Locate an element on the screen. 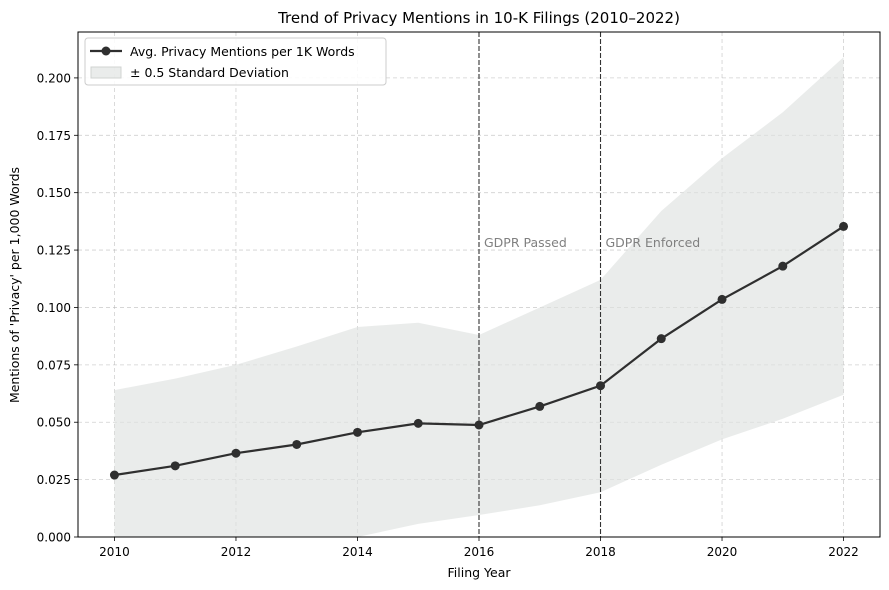  y-tick-label: 0.000 is located at coordinates (54, 538).